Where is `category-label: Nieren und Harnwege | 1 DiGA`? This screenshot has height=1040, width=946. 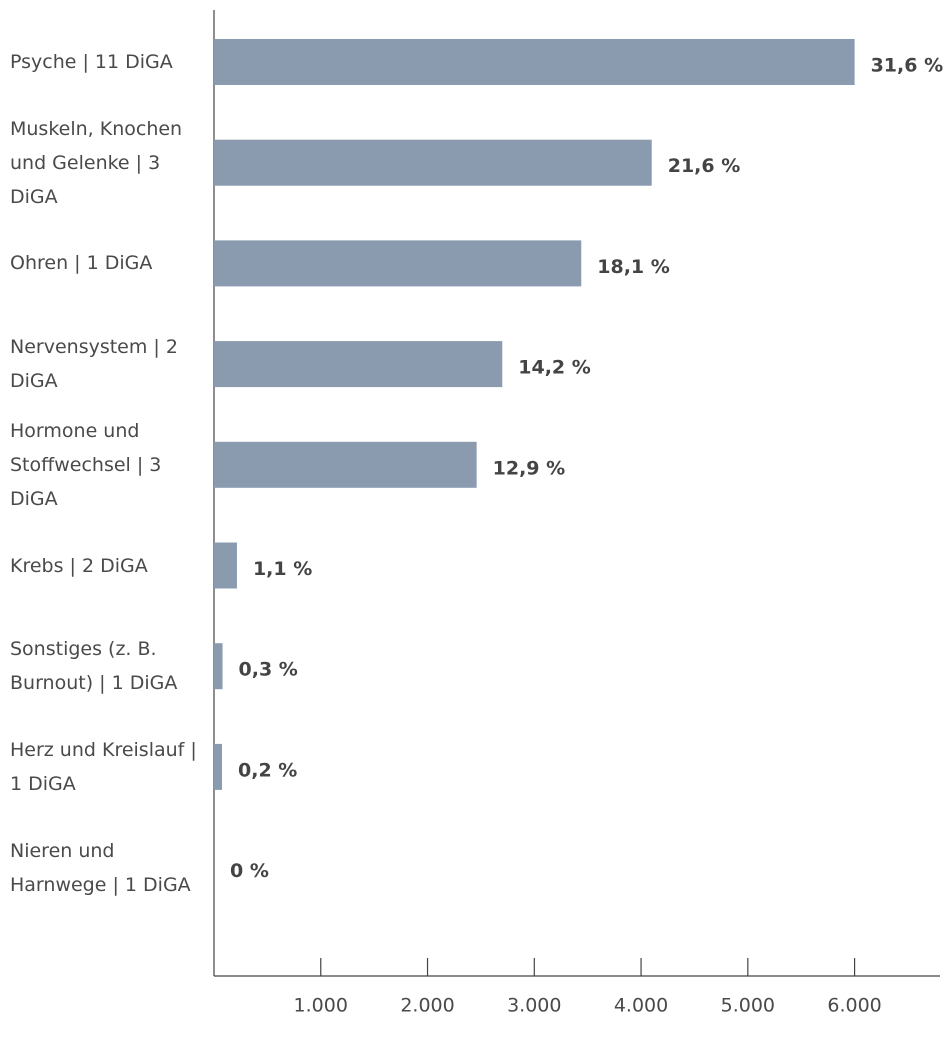 category-label: Nieren und Harnwege | 1 DiGA is located at coordinates (100, 867).